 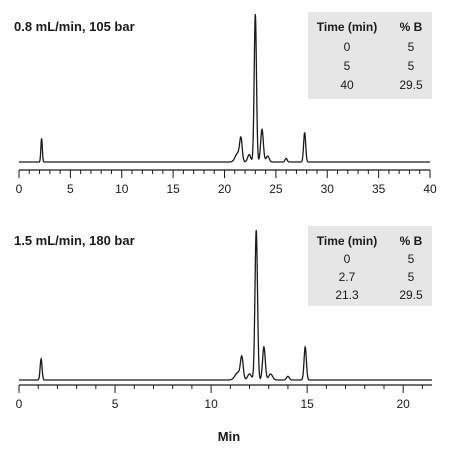 What do you see at coordinates (430, 189) in the screenshot?
I see `x-tick-label: 40` at bounding box center [430, 189].